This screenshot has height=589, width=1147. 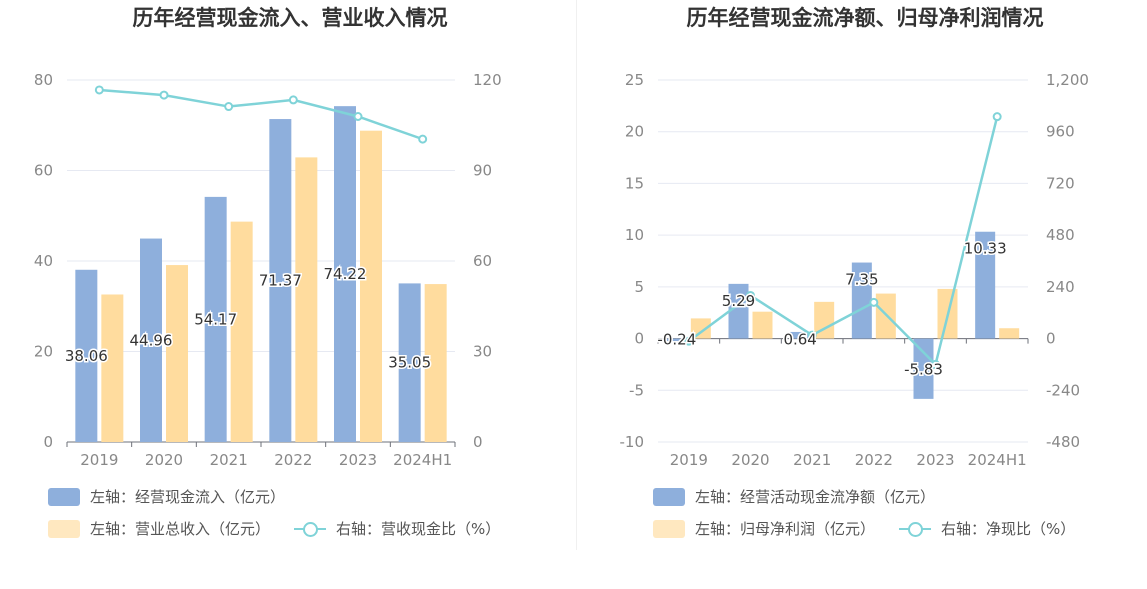 I want to click on legend-label: 右轴：净现比（%）, so click(x=1008, y=529).